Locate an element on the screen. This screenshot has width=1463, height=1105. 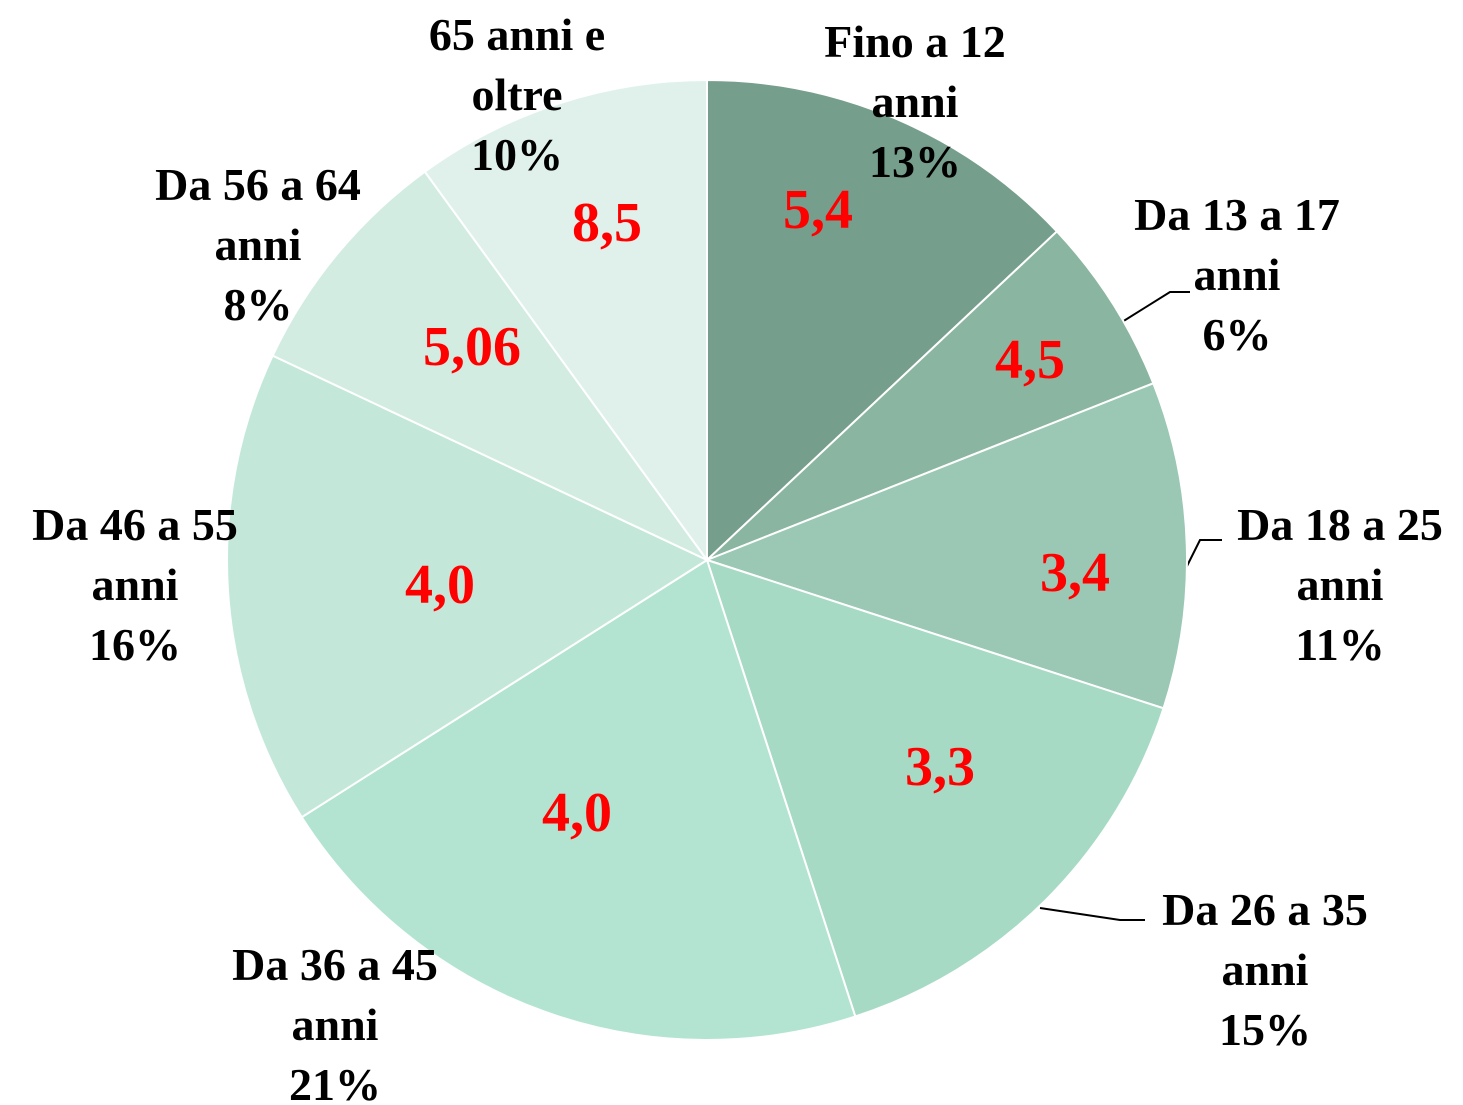
category: Da 56 a 64 anni is located at coordinates (258, 214).